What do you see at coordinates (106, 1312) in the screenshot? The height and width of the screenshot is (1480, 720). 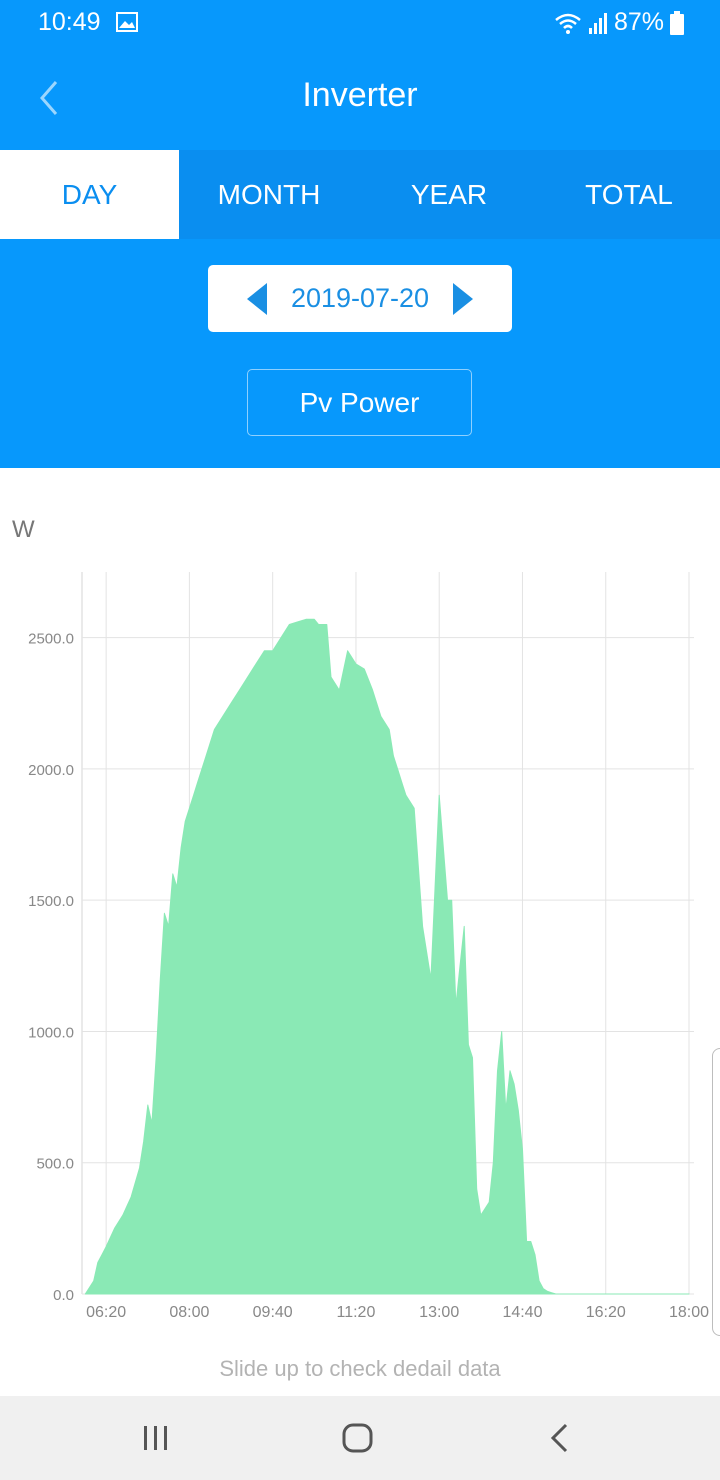 I see `x-tick-label: 06:20` at bounding box center [106, 1312].